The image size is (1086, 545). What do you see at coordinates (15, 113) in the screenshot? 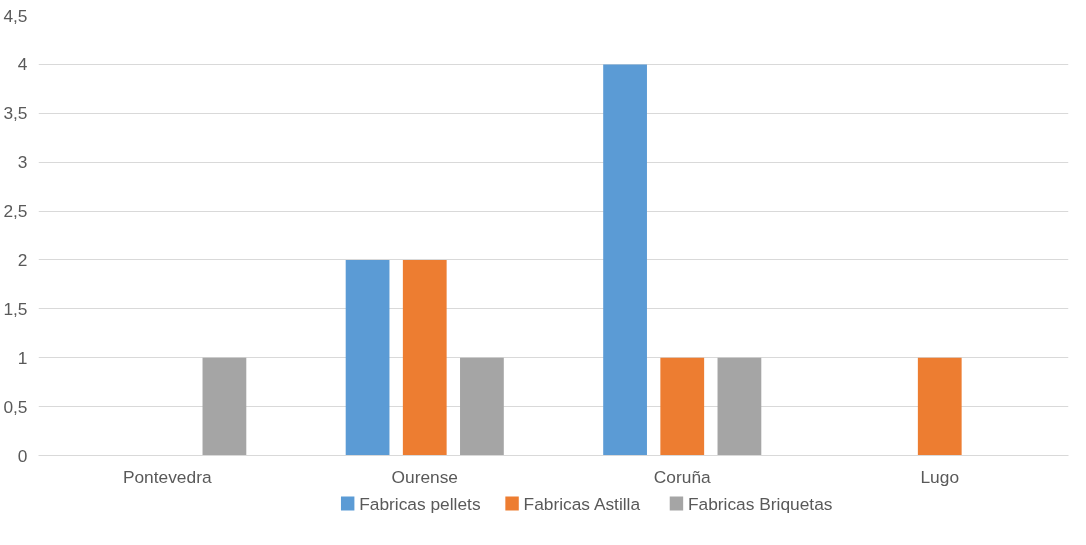
I see `y-tick-label: 3,5` at bounding box center [15, 113].